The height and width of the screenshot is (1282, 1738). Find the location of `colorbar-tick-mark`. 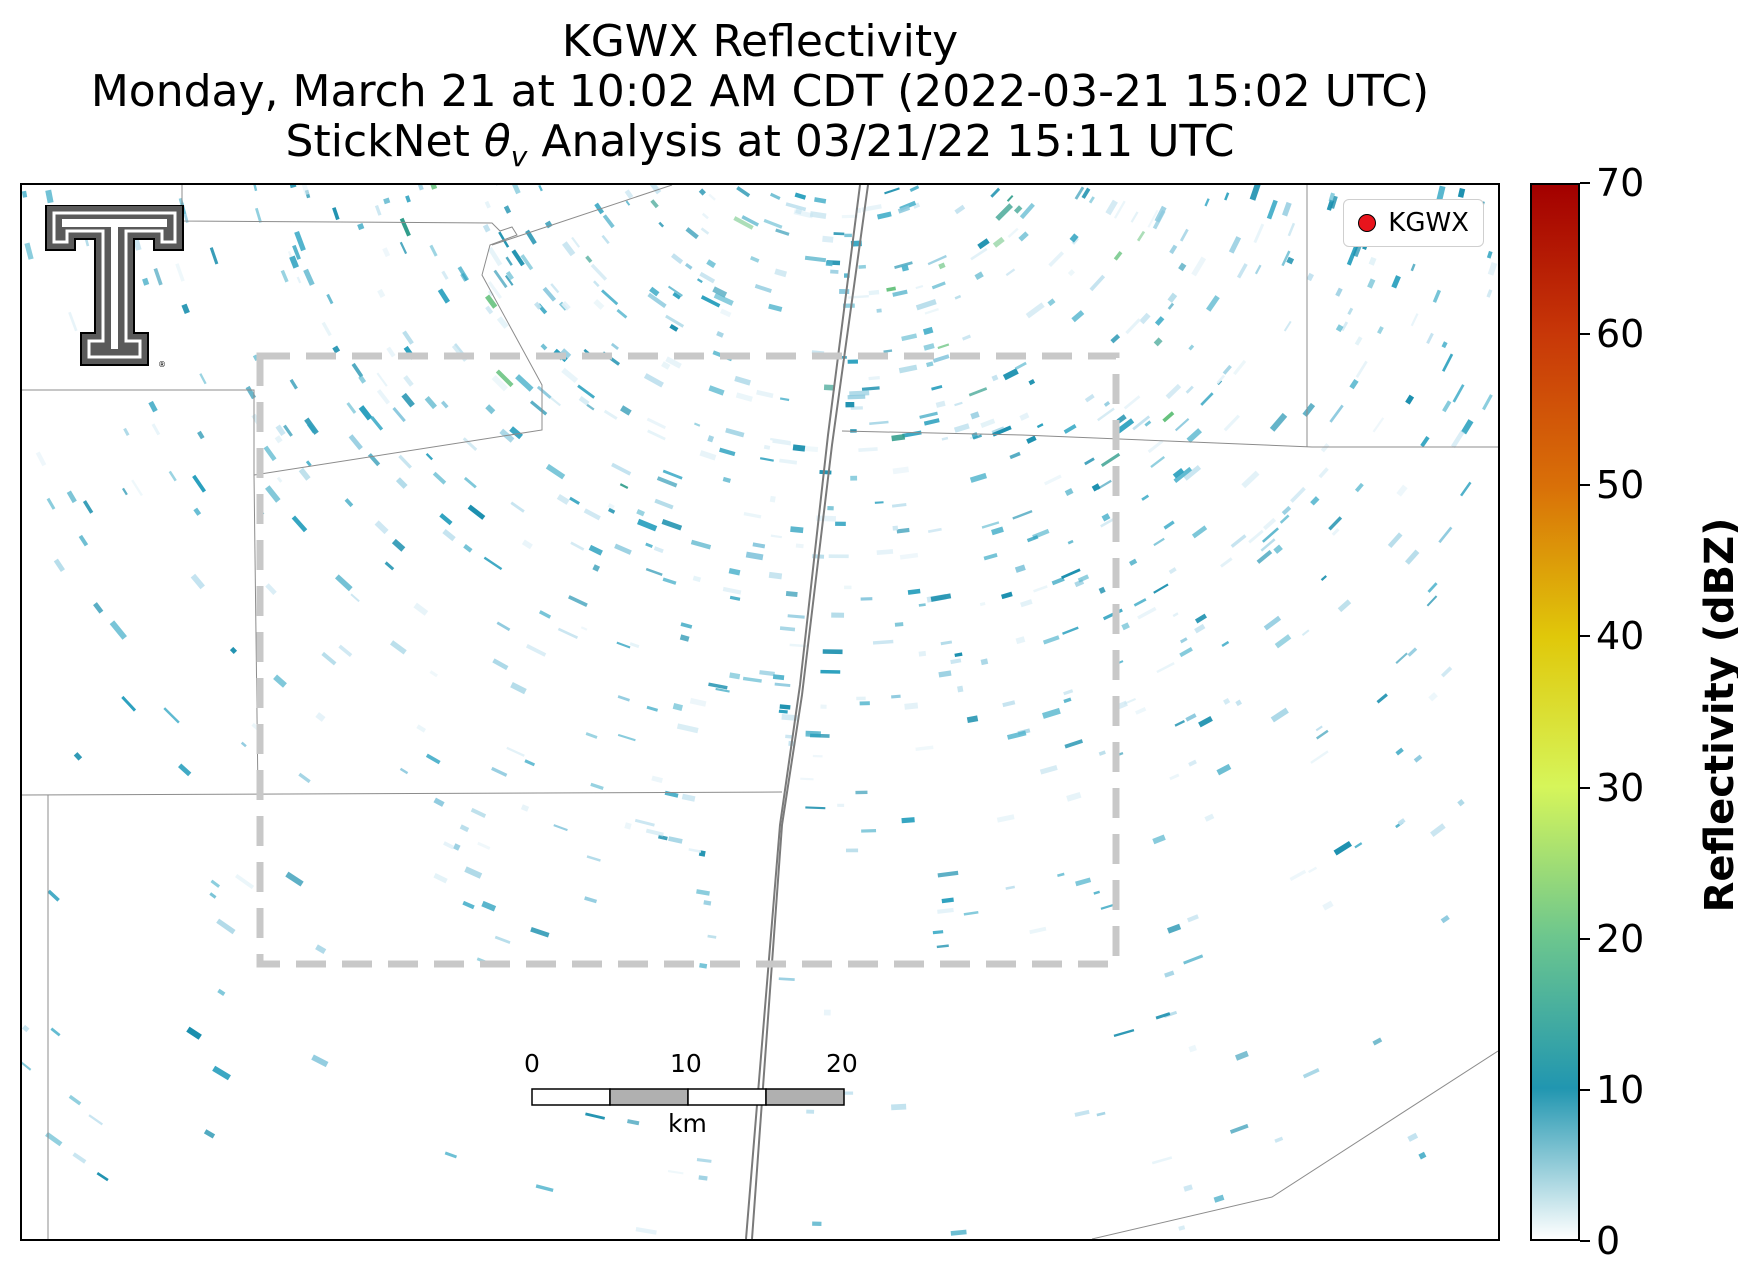

colorbar-tick-mark is located at coordinates (1585, 1241).